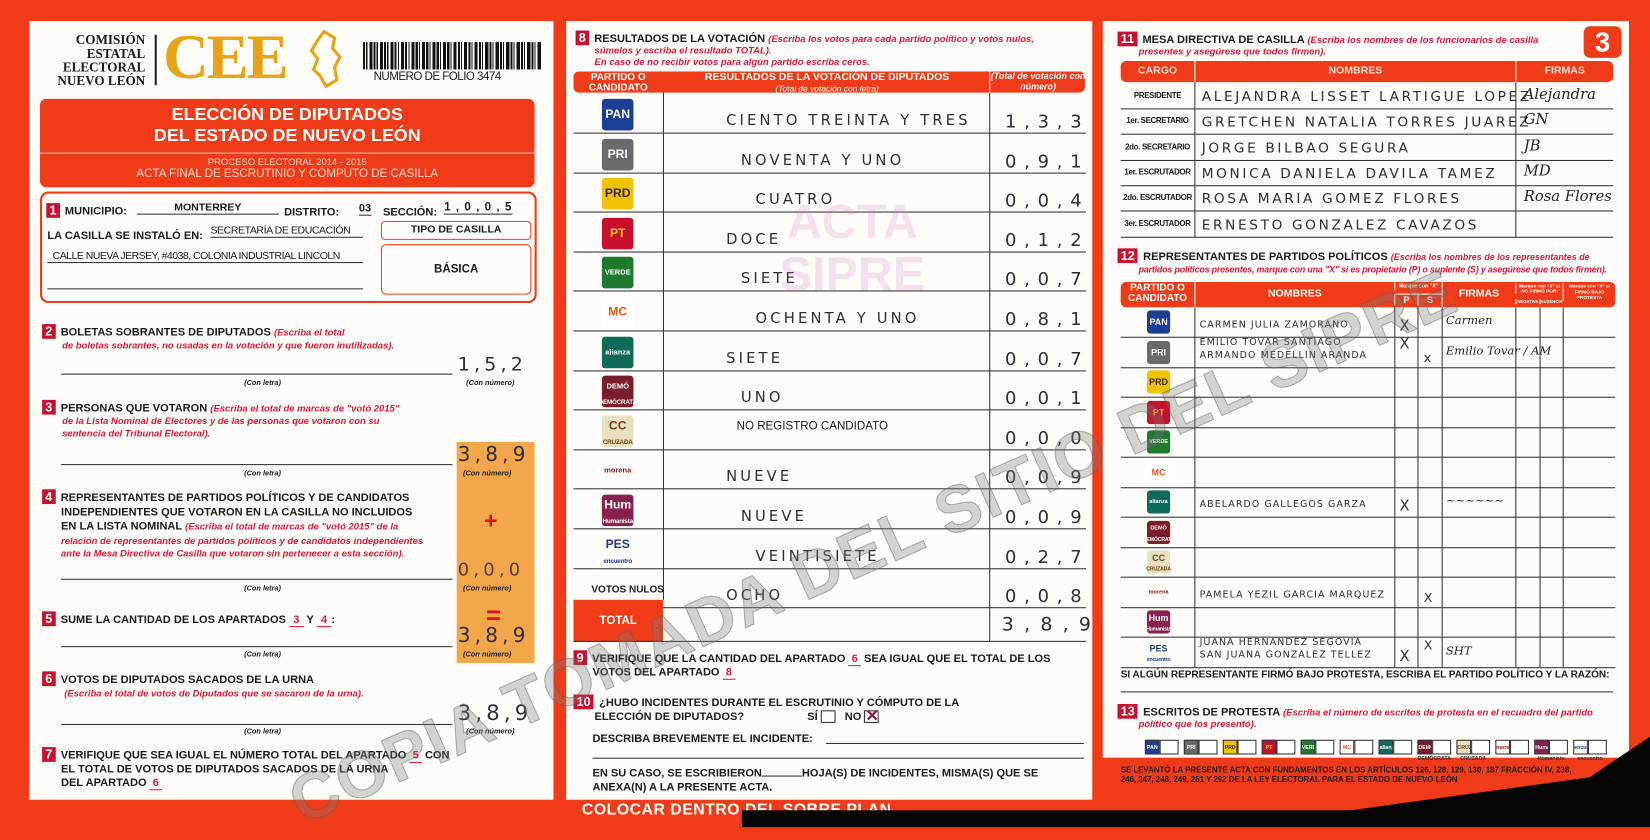 The height and width of the screenshot is (840, 1650). What do you see at coordinates (49, 679) in the screenshot?
I see `section-badge: 6` at bounding box center [49, 679].